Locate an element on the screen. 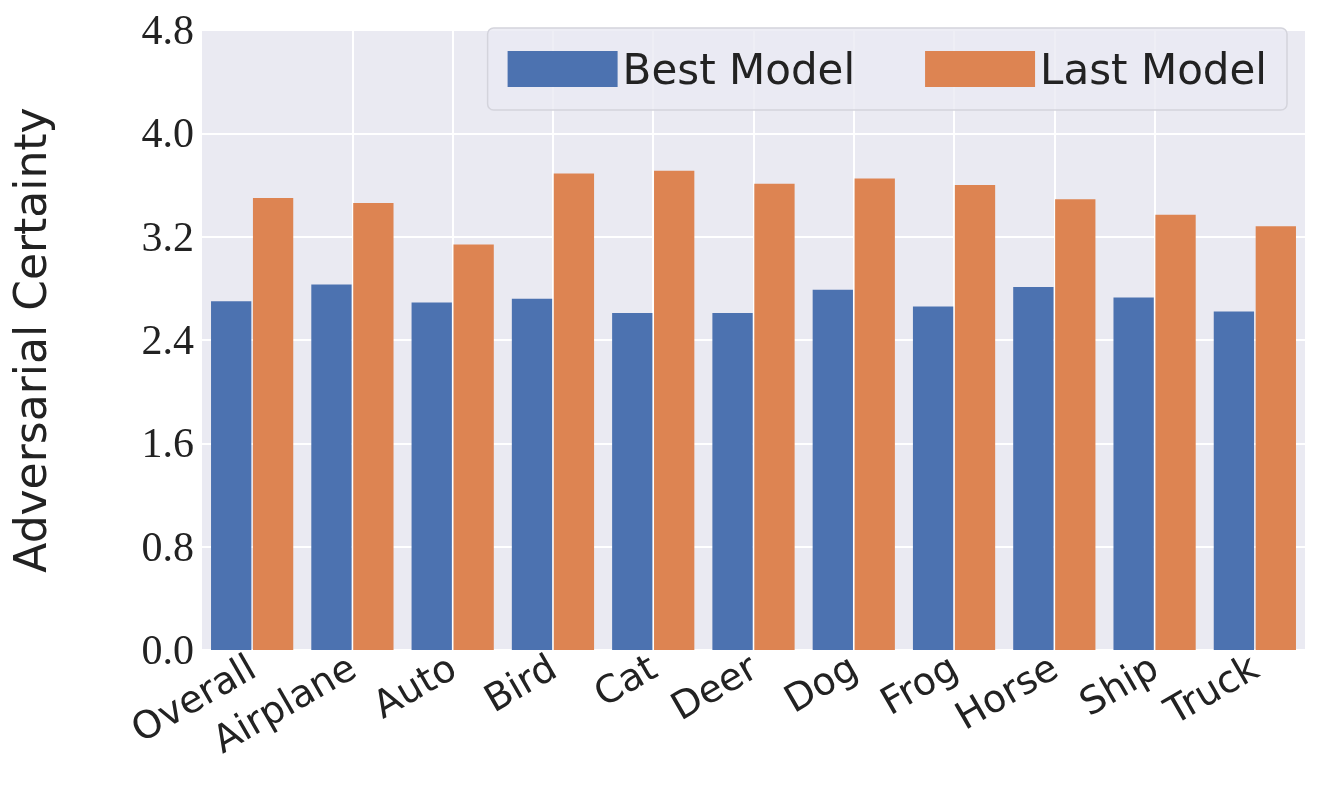 The image size is (1327, 802). x-tick-label: Truck is located at coordinates (1211, 689).